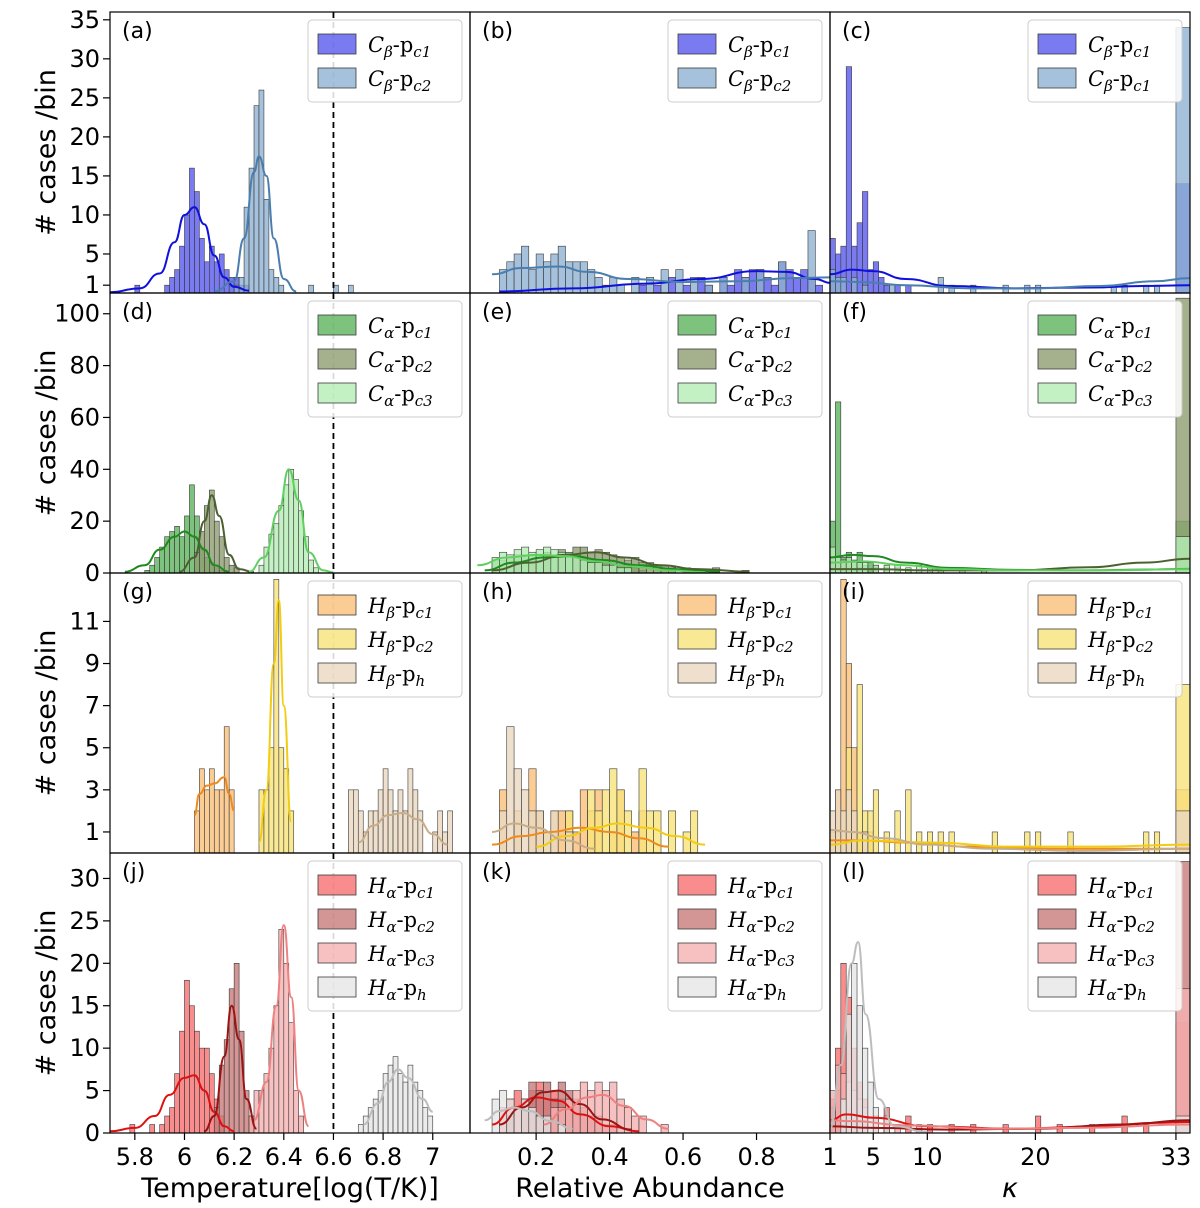  What do you see at coordinates (385, 61) in the screenshot?
I see `legend-a: Cβ-pc1 Cβ-pc2` at bounding box center [385, 61].